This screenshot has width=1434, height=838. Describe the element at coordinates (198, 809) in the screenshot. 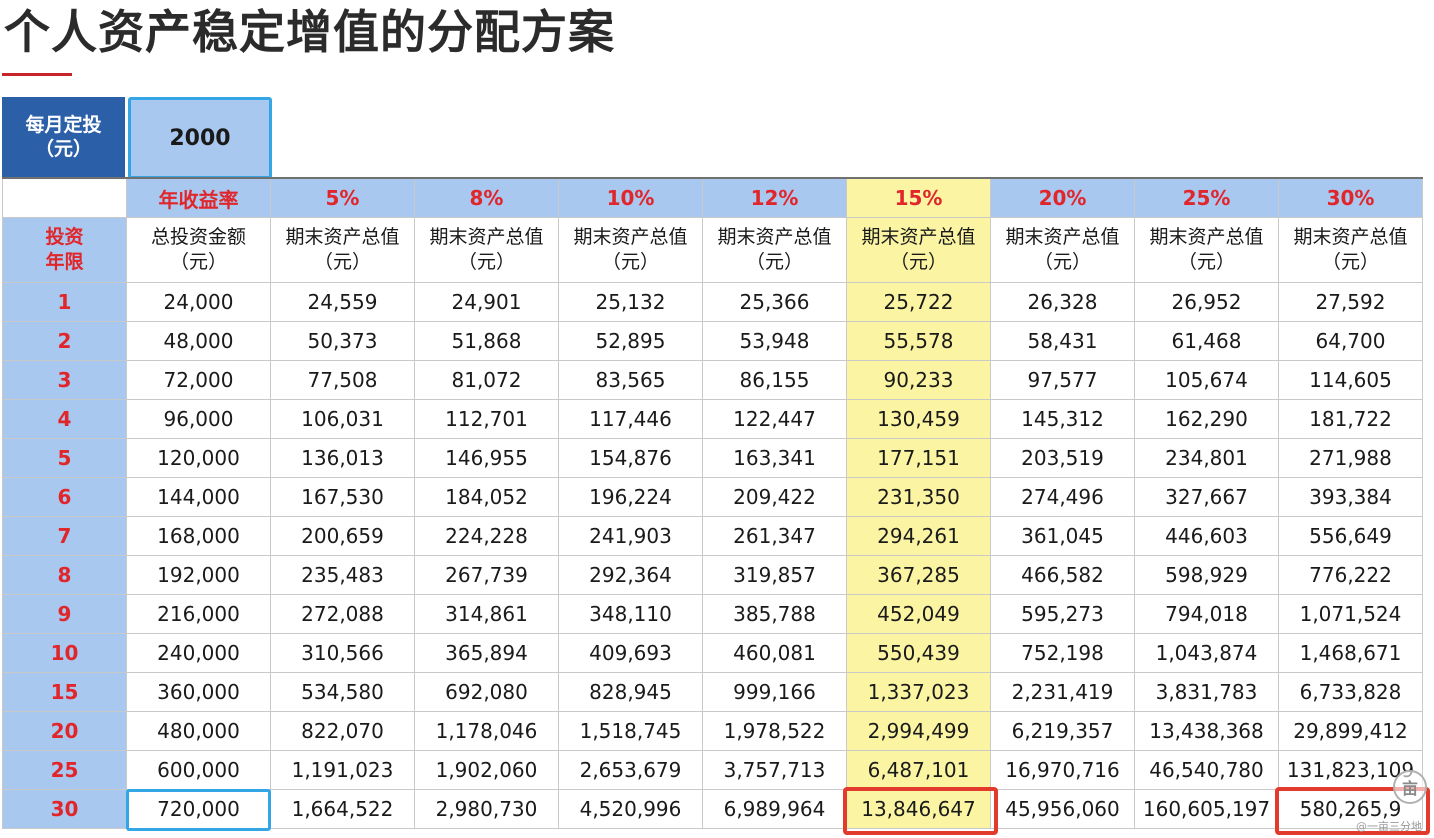

I see `total-investment-cell: 720,000` at that location.